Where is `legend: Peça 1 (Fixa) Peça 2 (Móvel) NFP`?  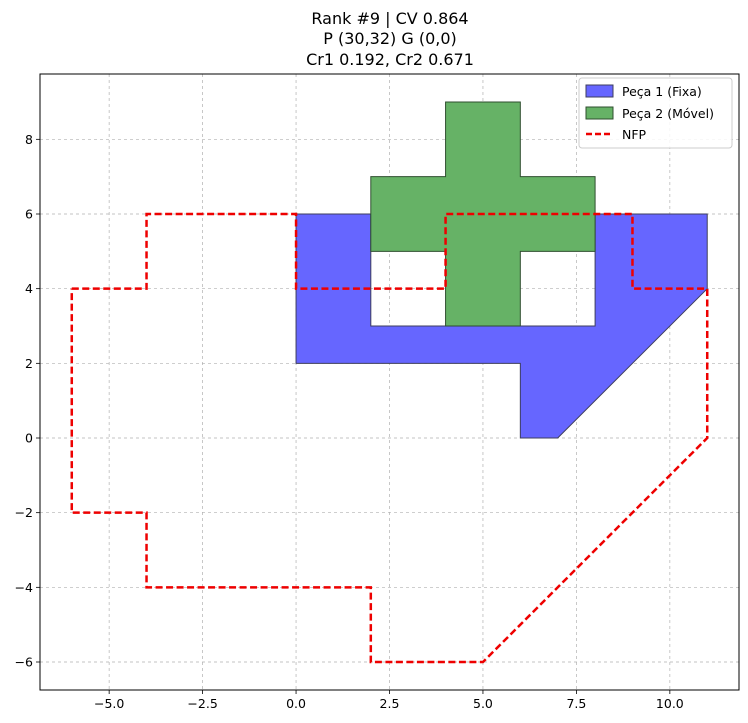
legend: Peça 1 (Fixa) Peça 2 (Móvel) NFP is located at coordinates (655, 113).